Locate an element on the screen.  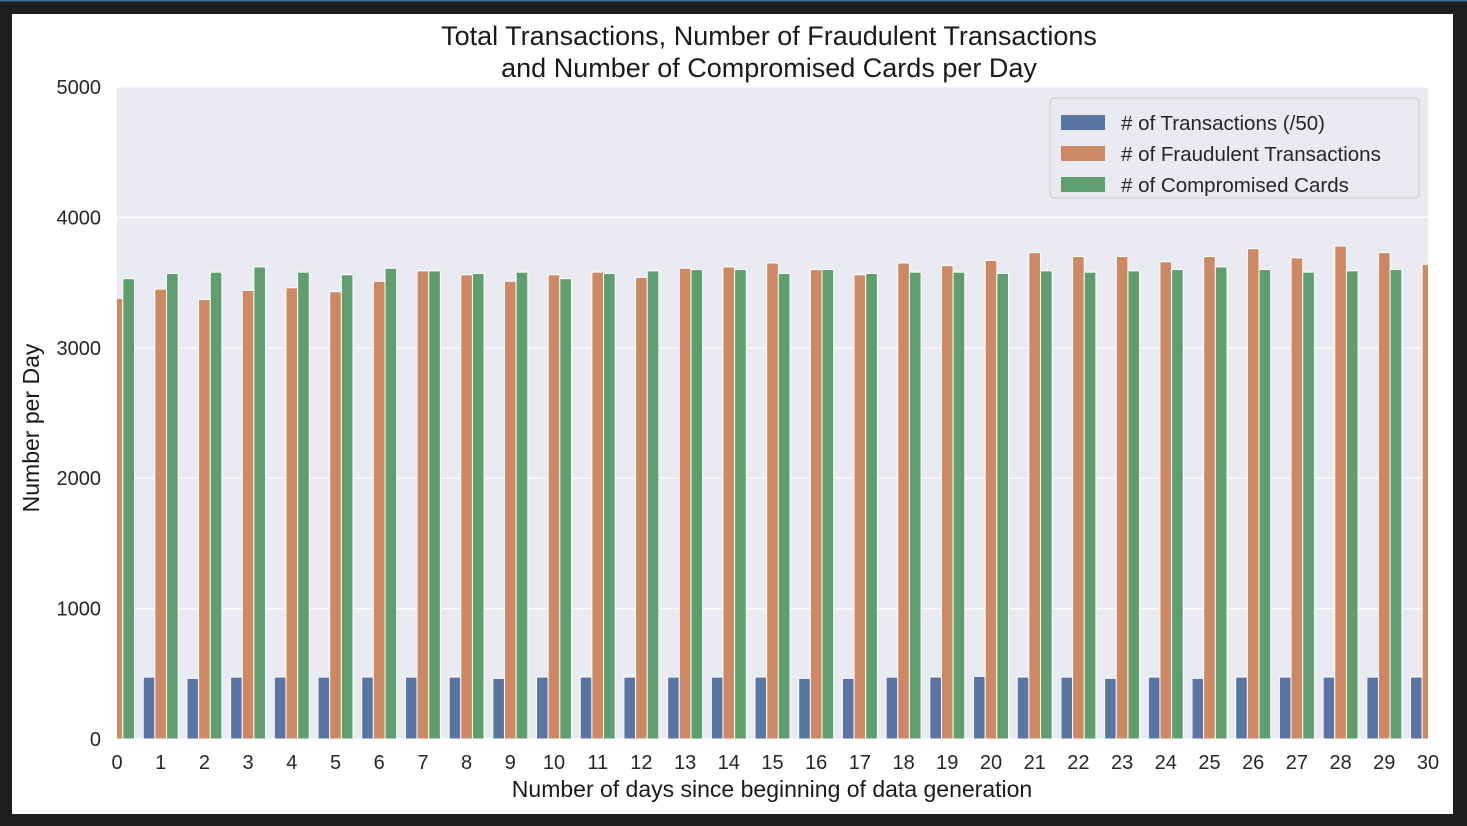
x-tick-label: 5 is located at coordinates (335, 763).